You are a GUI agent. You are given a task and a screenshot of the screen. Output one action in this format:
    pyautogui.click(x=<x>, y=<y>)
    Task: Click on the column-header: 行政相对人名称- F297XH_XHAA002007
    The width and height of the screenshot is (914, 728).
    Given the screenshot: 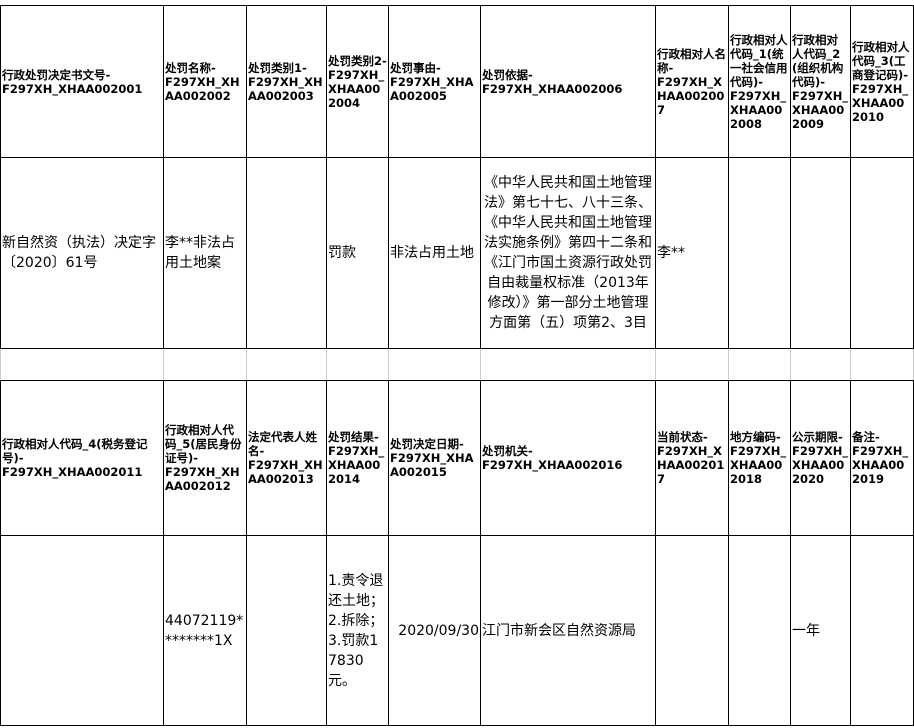 What is the action you would take?
    pyautogui.click(x=692, y=81)
    